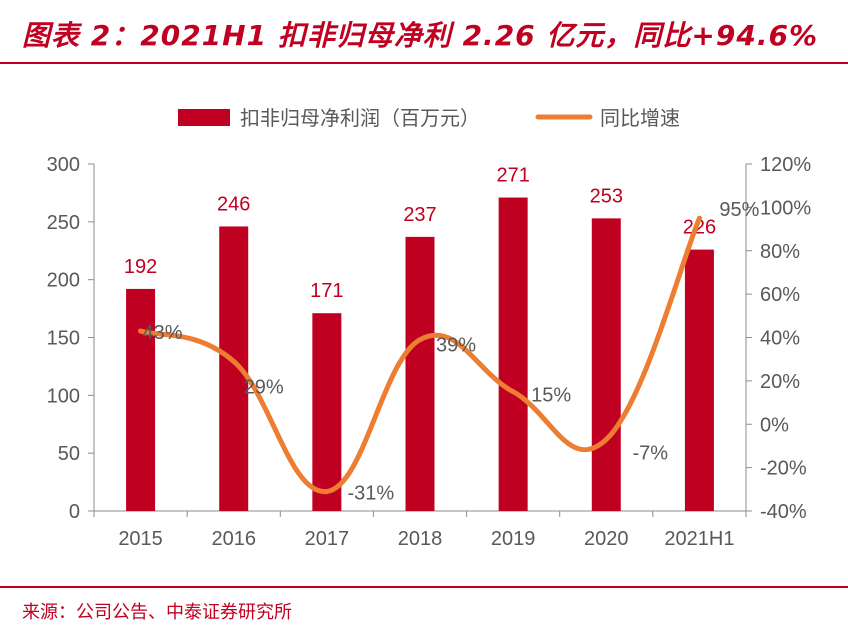 This screenshot has height=628, width=848. Describe the element at coordinates (606, 539) in the screenshot. I see `x-axis-tick-label: 2020` at that location.